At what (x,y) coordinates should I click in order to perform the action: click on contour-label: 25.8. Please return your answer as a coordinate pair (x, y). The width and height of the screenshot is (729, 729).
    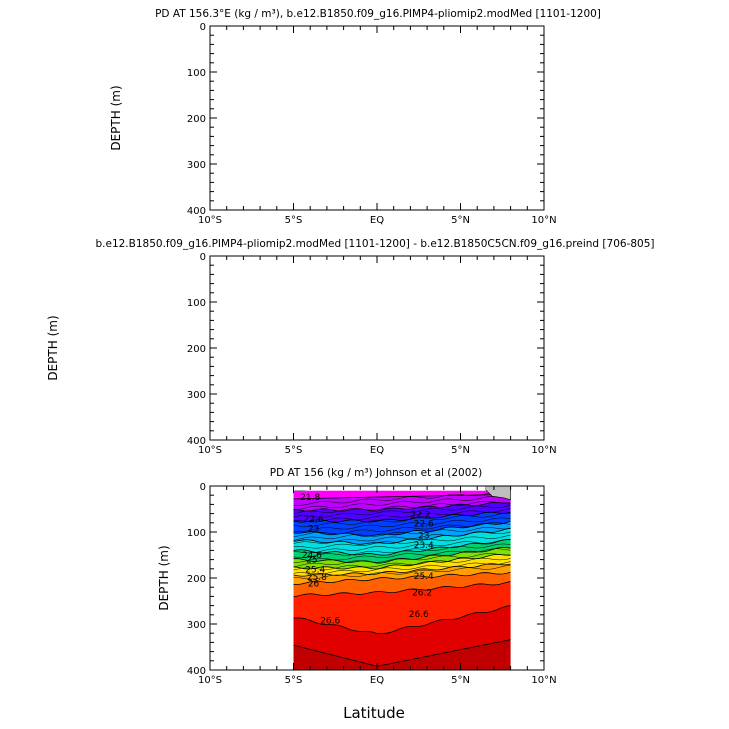
    Looking at the image, I should click on (317, 578).